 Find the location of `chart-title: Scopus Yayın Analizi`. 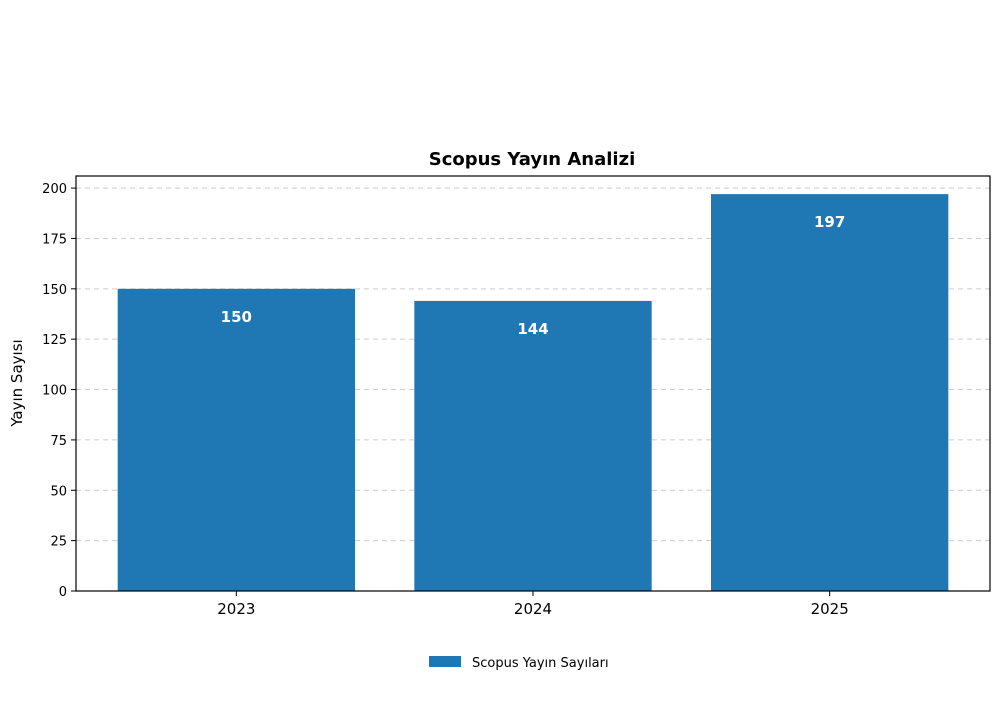

chart-title: Scopus Yayın Analizi is located at coordinates (532, 159).